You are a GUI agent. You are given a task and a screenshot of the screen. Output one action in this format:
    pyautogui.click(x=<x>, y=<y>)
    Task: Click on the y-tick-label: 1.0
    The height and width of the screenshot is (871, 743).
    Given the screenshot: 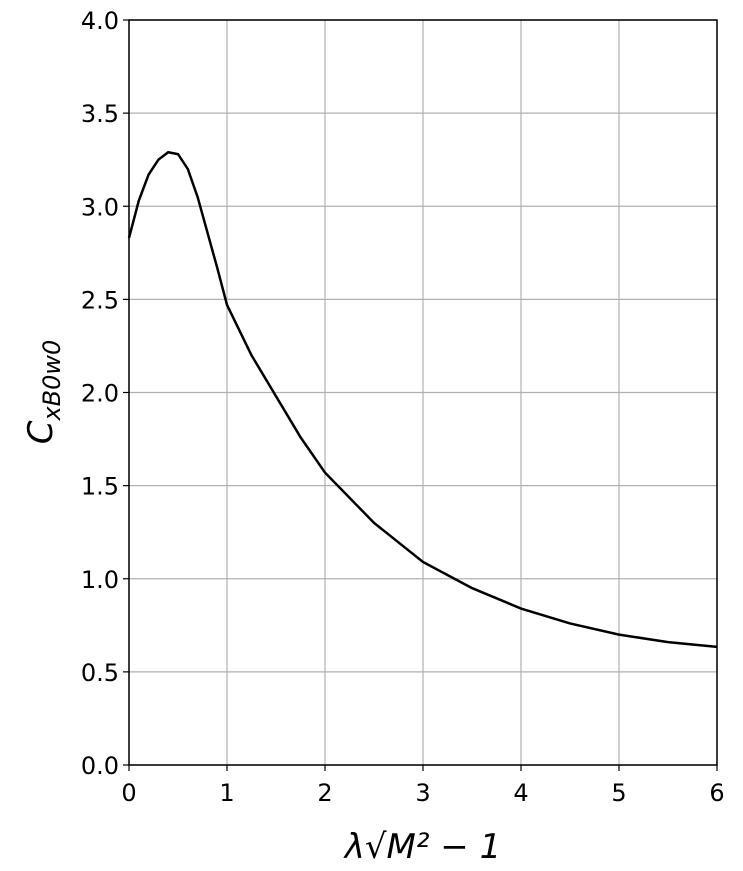 What is the action you would take?
    pyautogui.click(x=100, y=580)
    